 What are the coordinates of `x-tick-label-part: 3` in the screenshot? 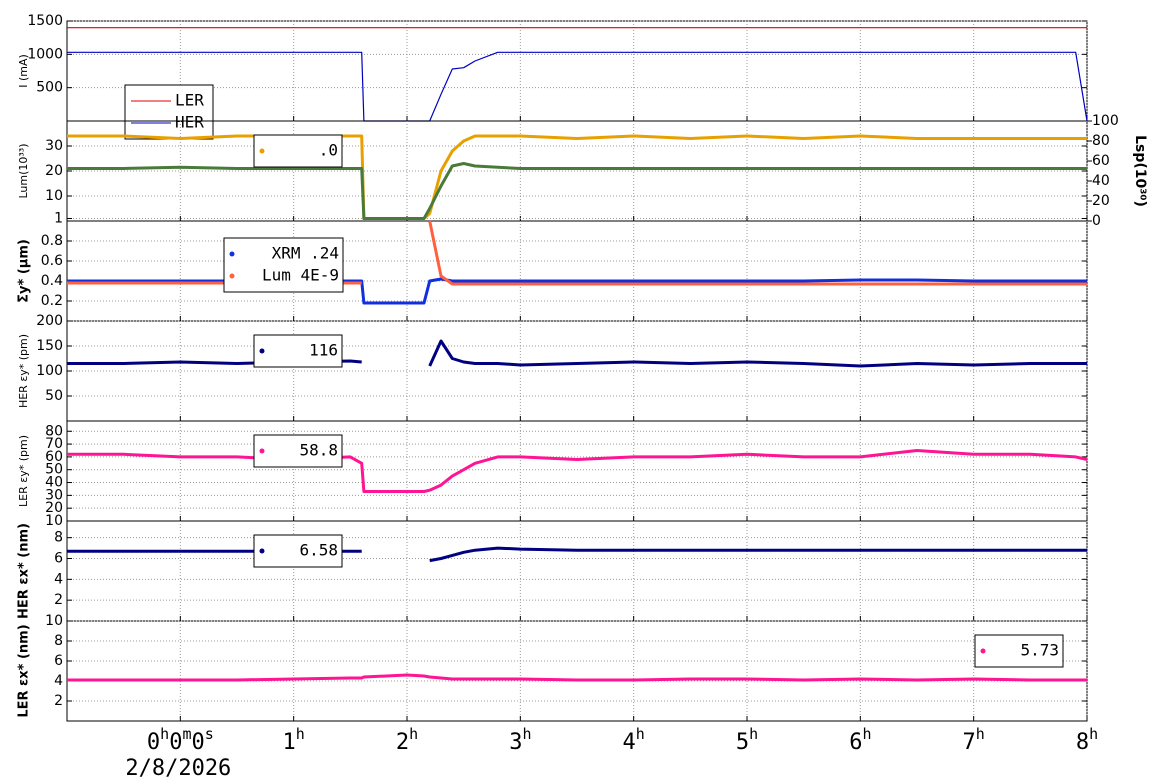 It's located at (515, 742).